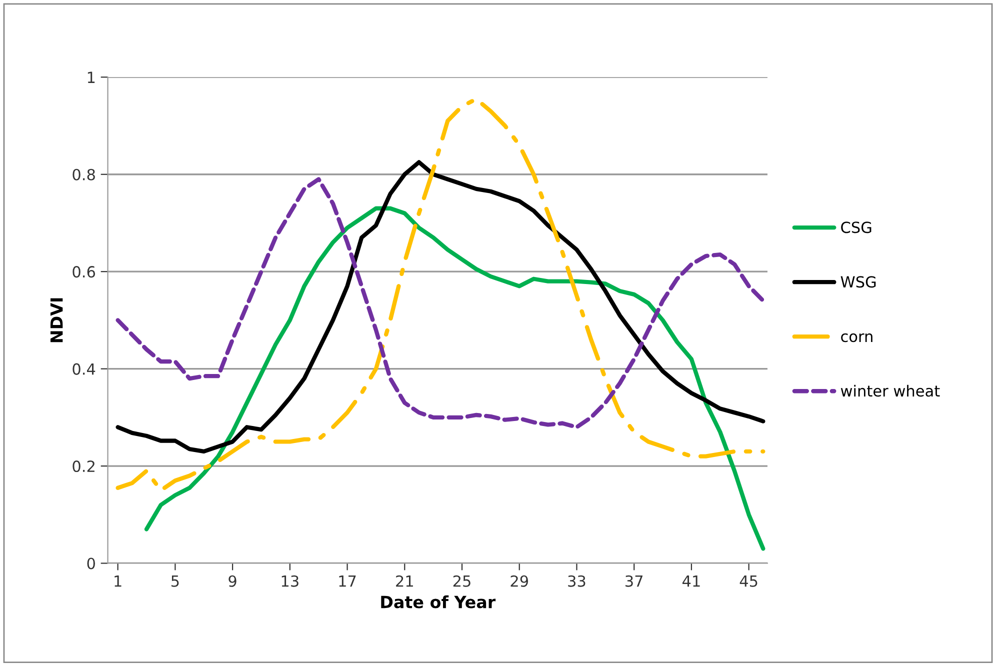 Image resolution: width=998 pixels, height=665 pixels. I want to click on x-tick-label: 37, so click(634, 581).